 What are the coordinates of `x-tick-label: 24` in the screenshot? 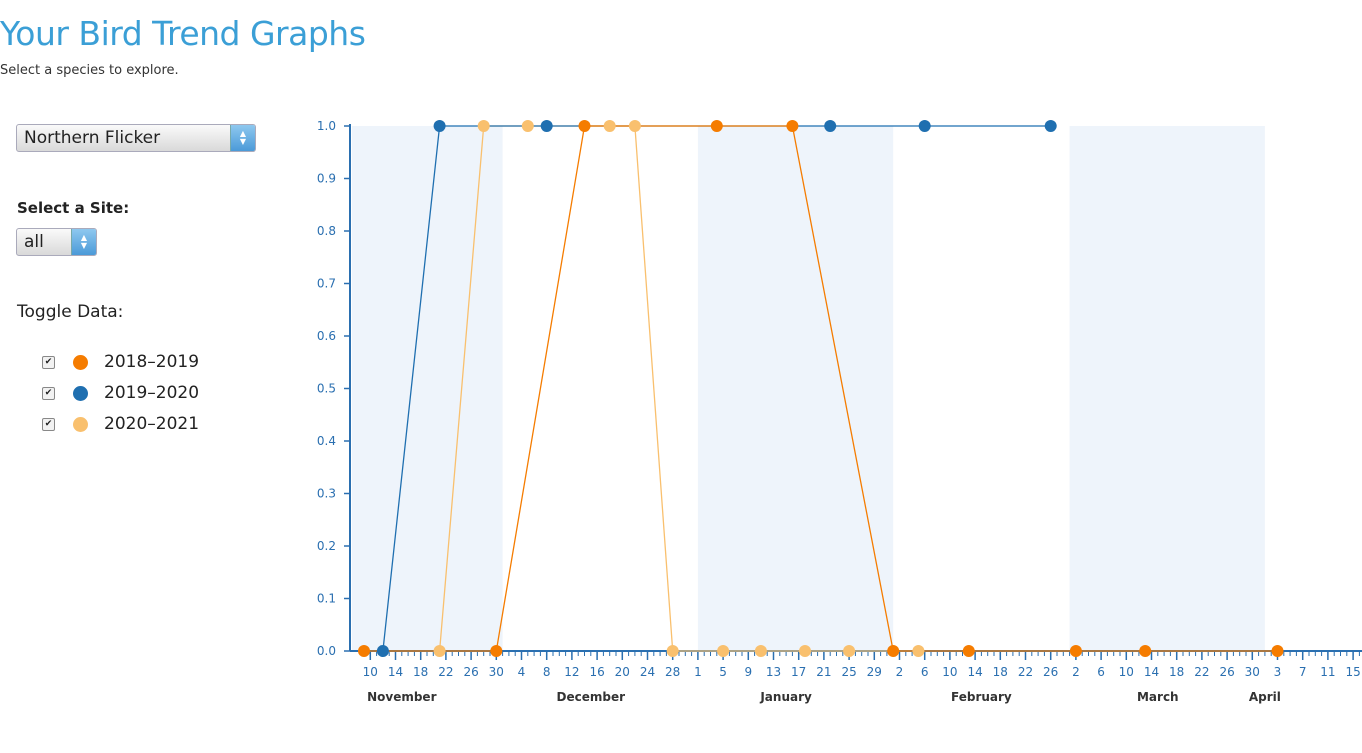 It's located at (647, 672).